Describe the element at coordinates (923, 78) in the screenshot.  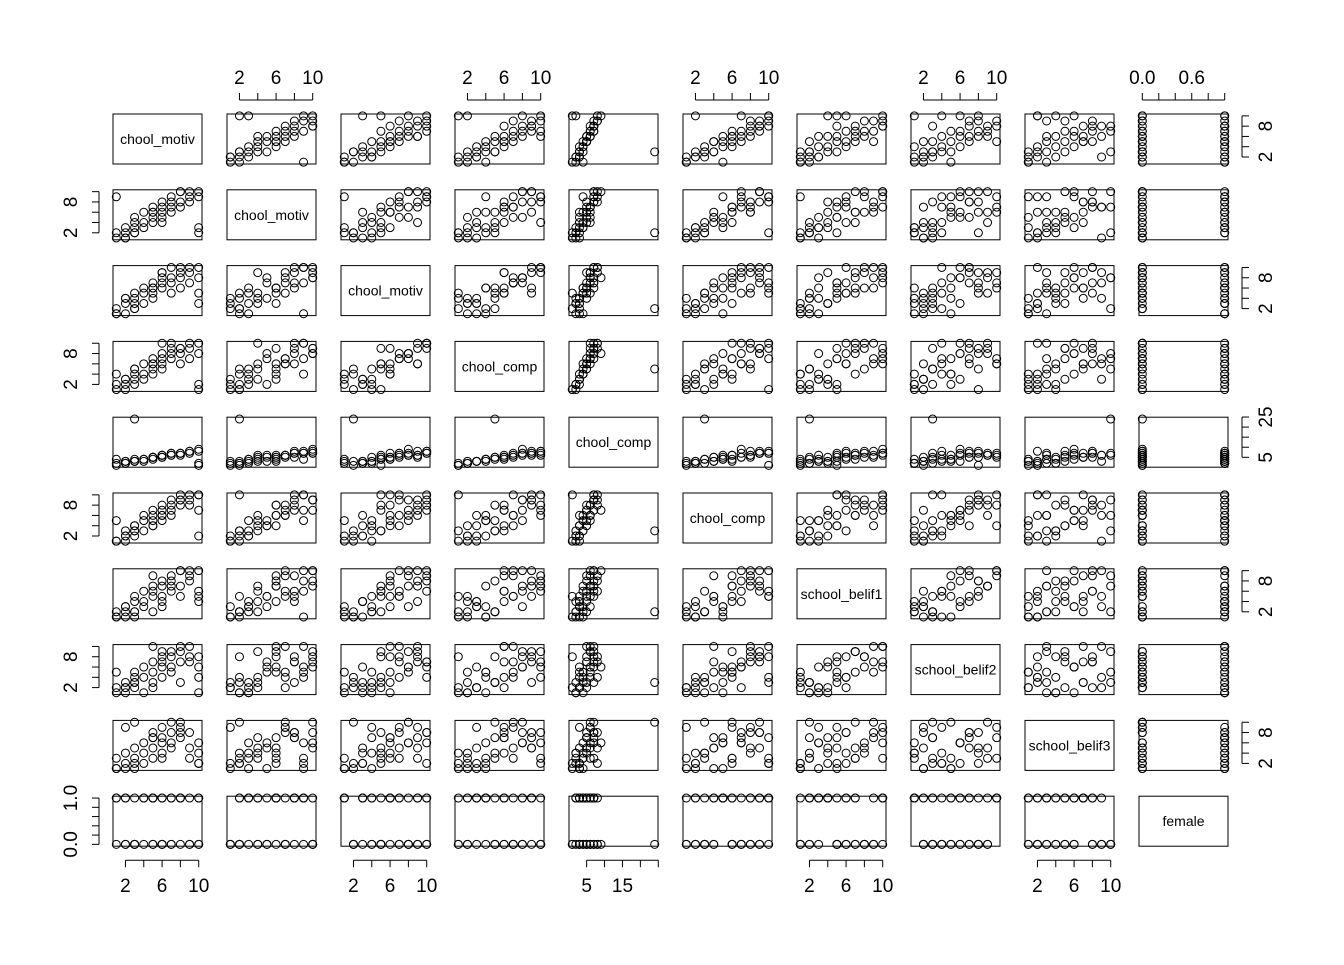
I see `x-tick-label: 2` at that location.